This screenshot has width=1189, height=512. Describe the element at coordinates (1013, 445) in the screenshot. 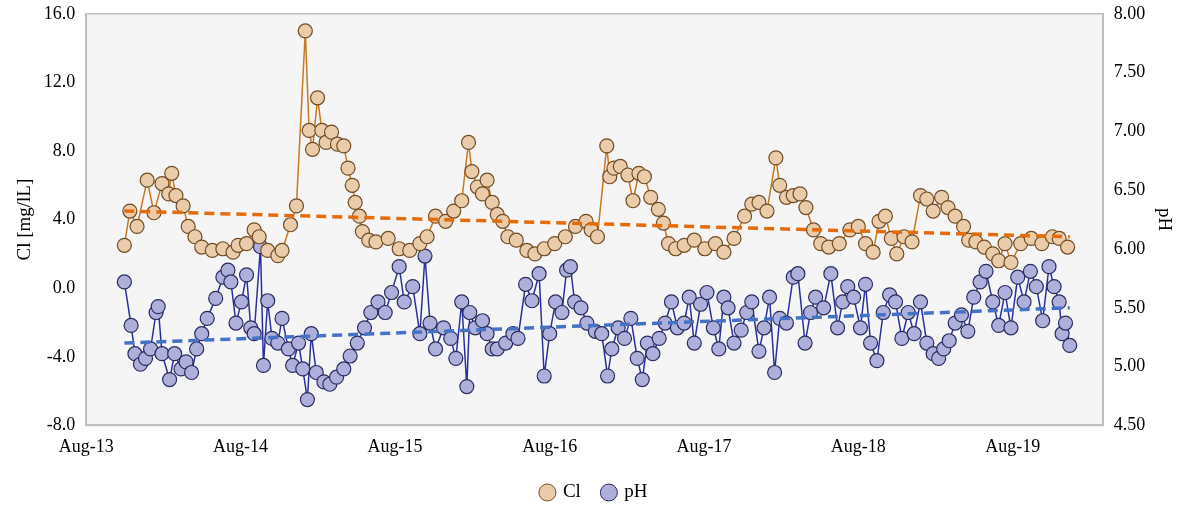

I see `x-tick-label: Aug-19` at that location.